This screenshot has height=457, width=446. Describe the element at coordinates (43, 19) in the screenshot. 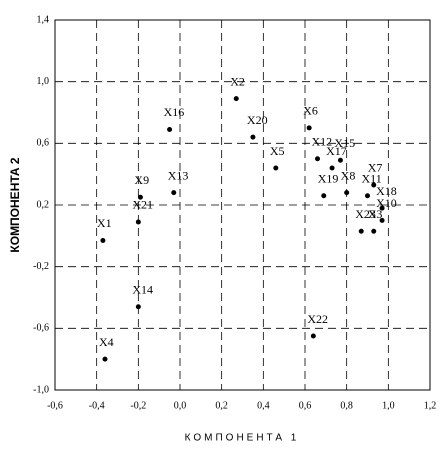

I see `y-tick-label: 1,4` at that location.